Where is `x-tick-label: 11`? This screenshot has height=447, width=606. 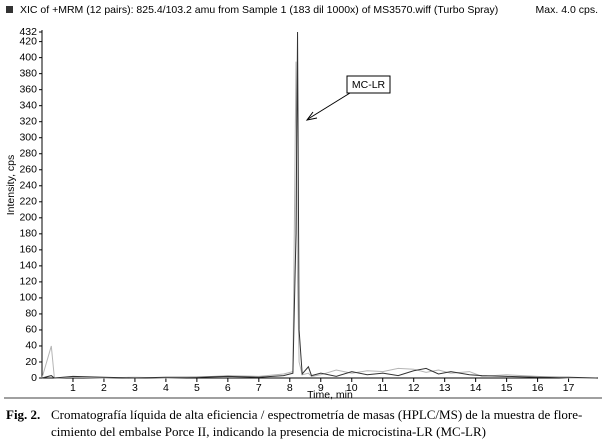 x-tick-label: 11 is located at coordinates (382, 388).